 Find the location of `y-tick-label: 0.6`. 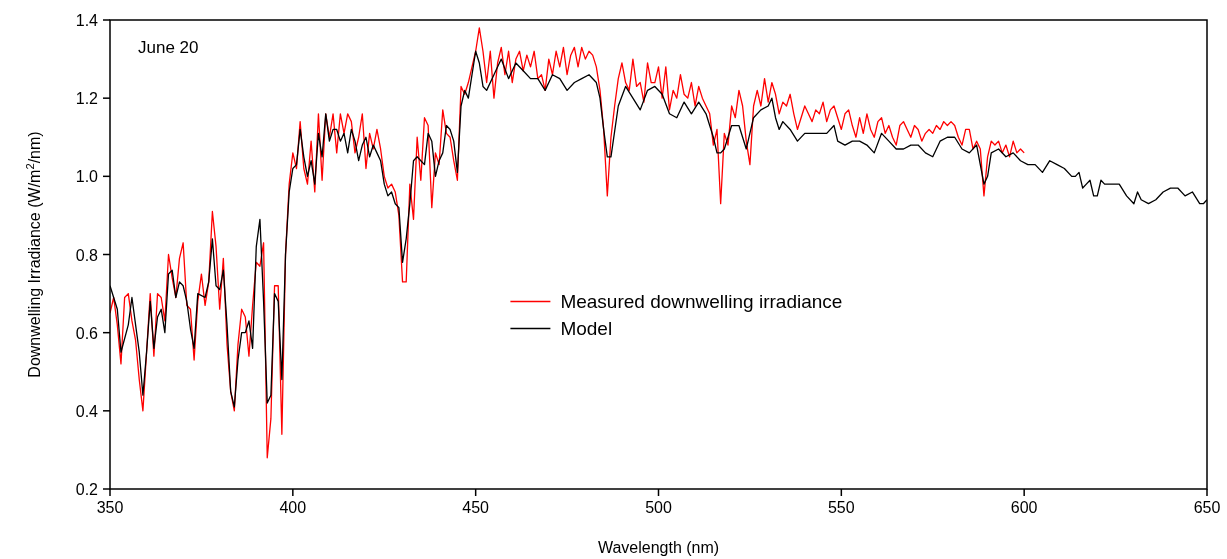

y-tick-label: 0.6 is located at coordinates (87, 333).